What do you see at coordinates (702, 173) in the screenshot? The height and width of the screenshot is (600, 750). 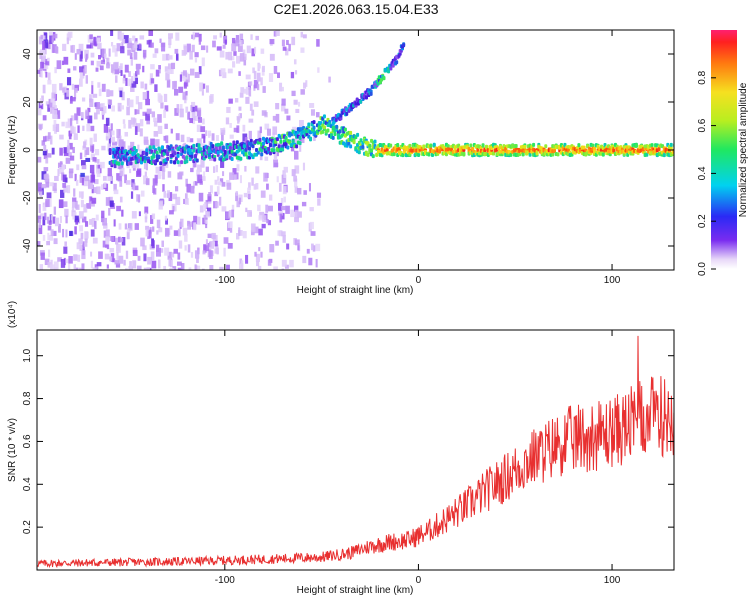 I see `colorbar-tick-label: 0.4` at bounding box center [702, 173].